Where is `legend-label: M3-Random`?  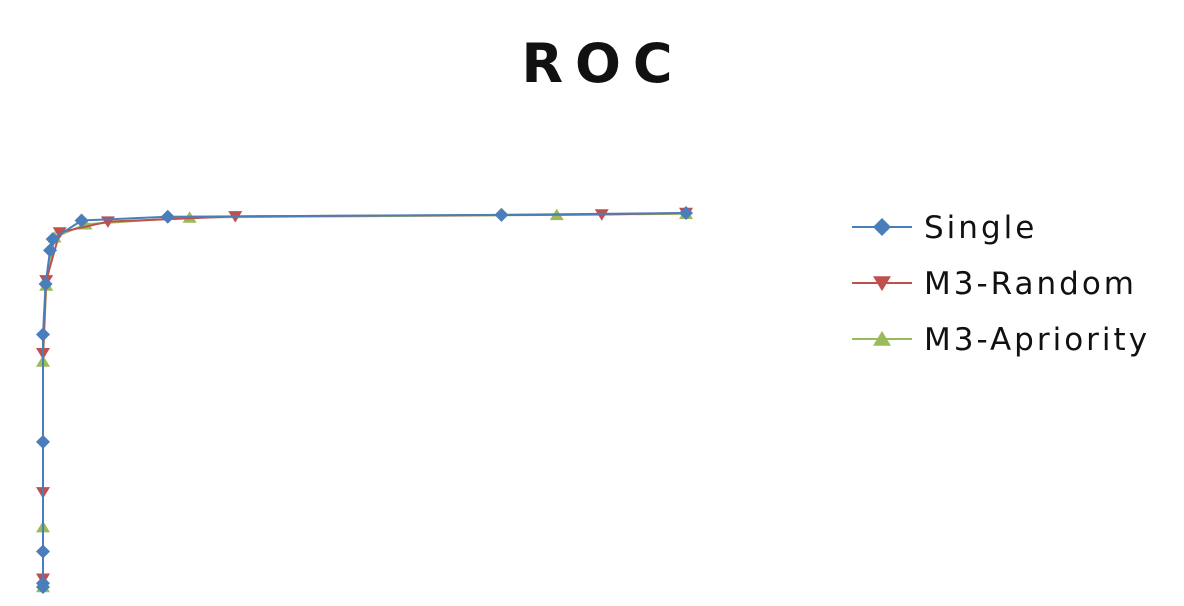
legend-label: M3-Random is located at coordinates (1030, 284).